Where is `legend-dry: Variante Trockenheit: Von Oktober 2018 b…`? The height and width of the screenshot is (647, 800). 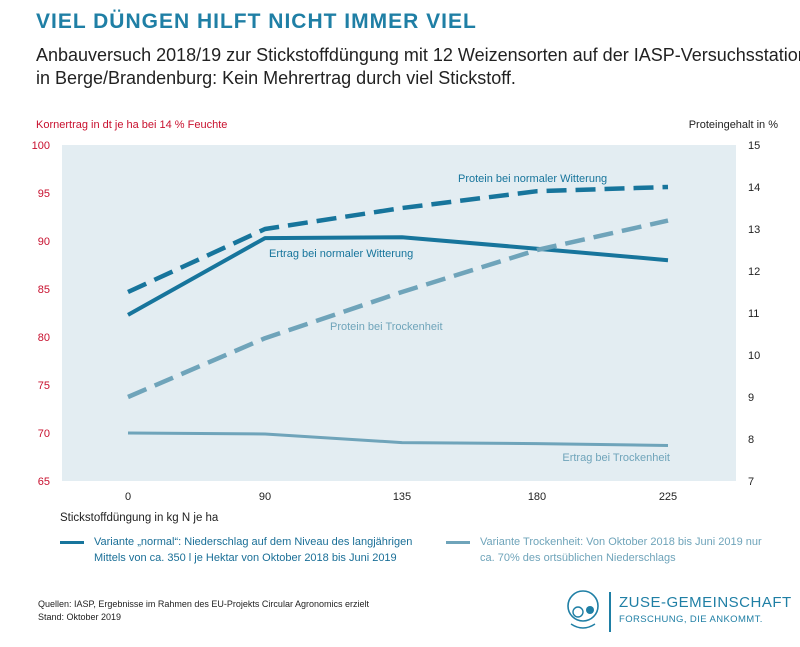
legend-dry: Variante Trockenheit: Von Oktober 2018 b… is located at coordinates (611, 550).